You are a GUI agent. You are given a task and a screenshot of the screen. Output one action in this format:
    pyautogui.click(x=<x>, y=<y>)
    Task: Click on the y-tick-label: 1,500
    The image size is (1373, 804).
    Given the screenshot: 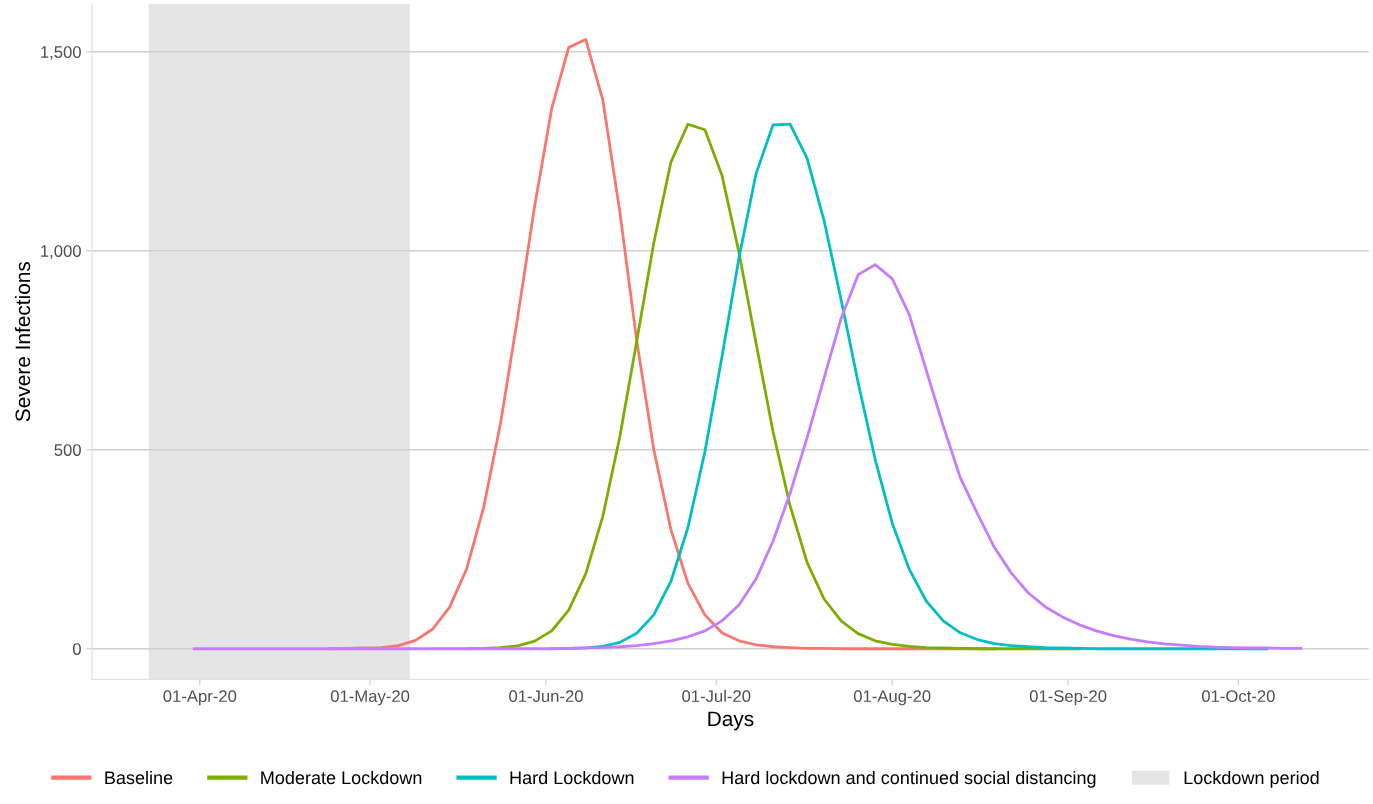 What is the action you would take?
    pyautogui.click(x=61, y=53)
    